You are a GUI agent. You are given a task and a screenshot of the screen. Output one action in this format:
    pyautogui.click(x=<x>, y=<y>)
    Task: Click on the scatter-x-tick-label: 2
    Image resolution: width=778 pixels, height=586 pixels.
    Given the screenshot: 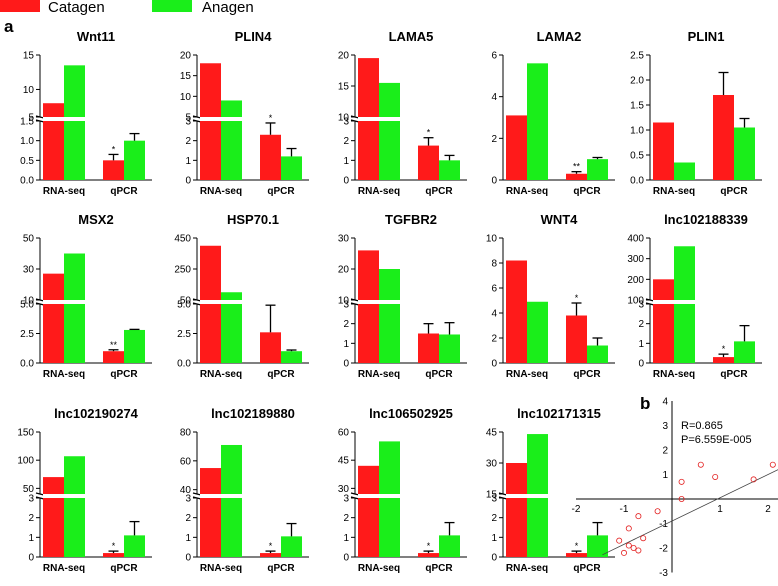 What is the action you would take?
    pyautogui.click(x=768, y=509)
    